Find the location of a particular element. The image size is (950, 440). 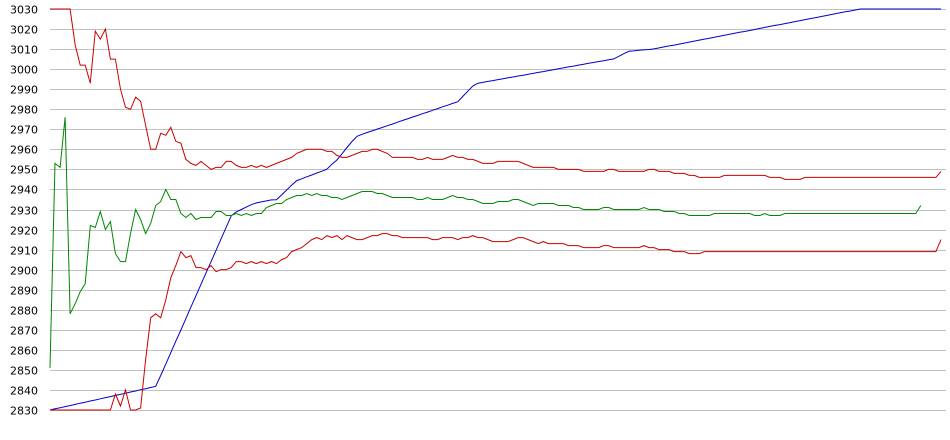

y-tick-label: 2970 is located at coordinates (24, 130).